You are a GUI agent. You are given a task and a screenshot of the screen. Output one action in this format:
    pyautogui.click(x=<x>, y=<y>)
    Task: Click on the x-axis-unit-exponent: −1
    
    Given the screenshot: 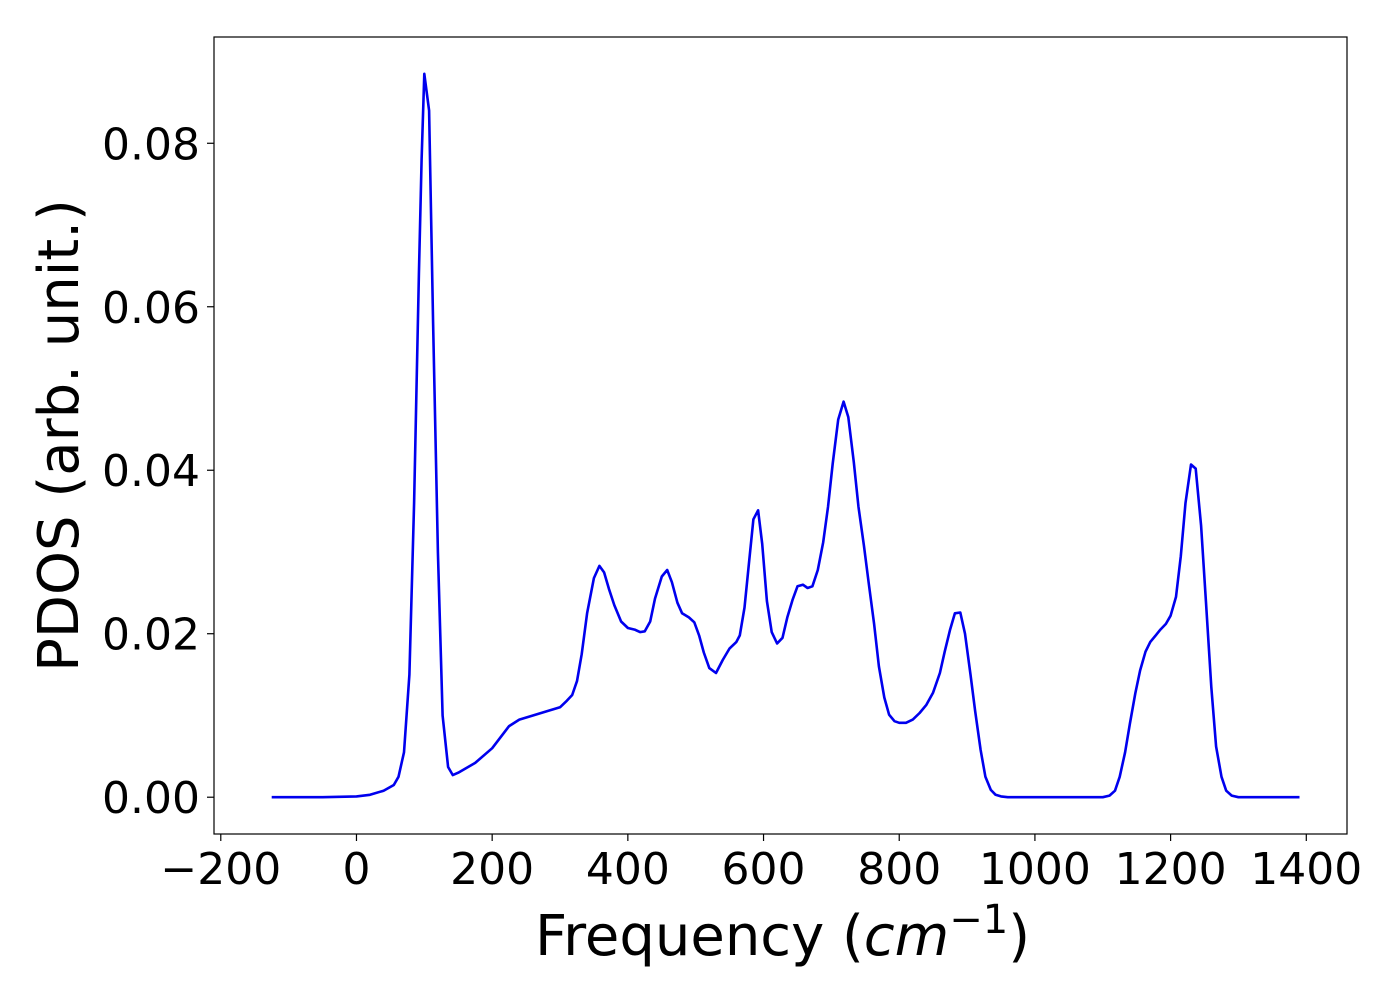 What is the action you would take?
    pyautogui.click(x=978, y=920)
    